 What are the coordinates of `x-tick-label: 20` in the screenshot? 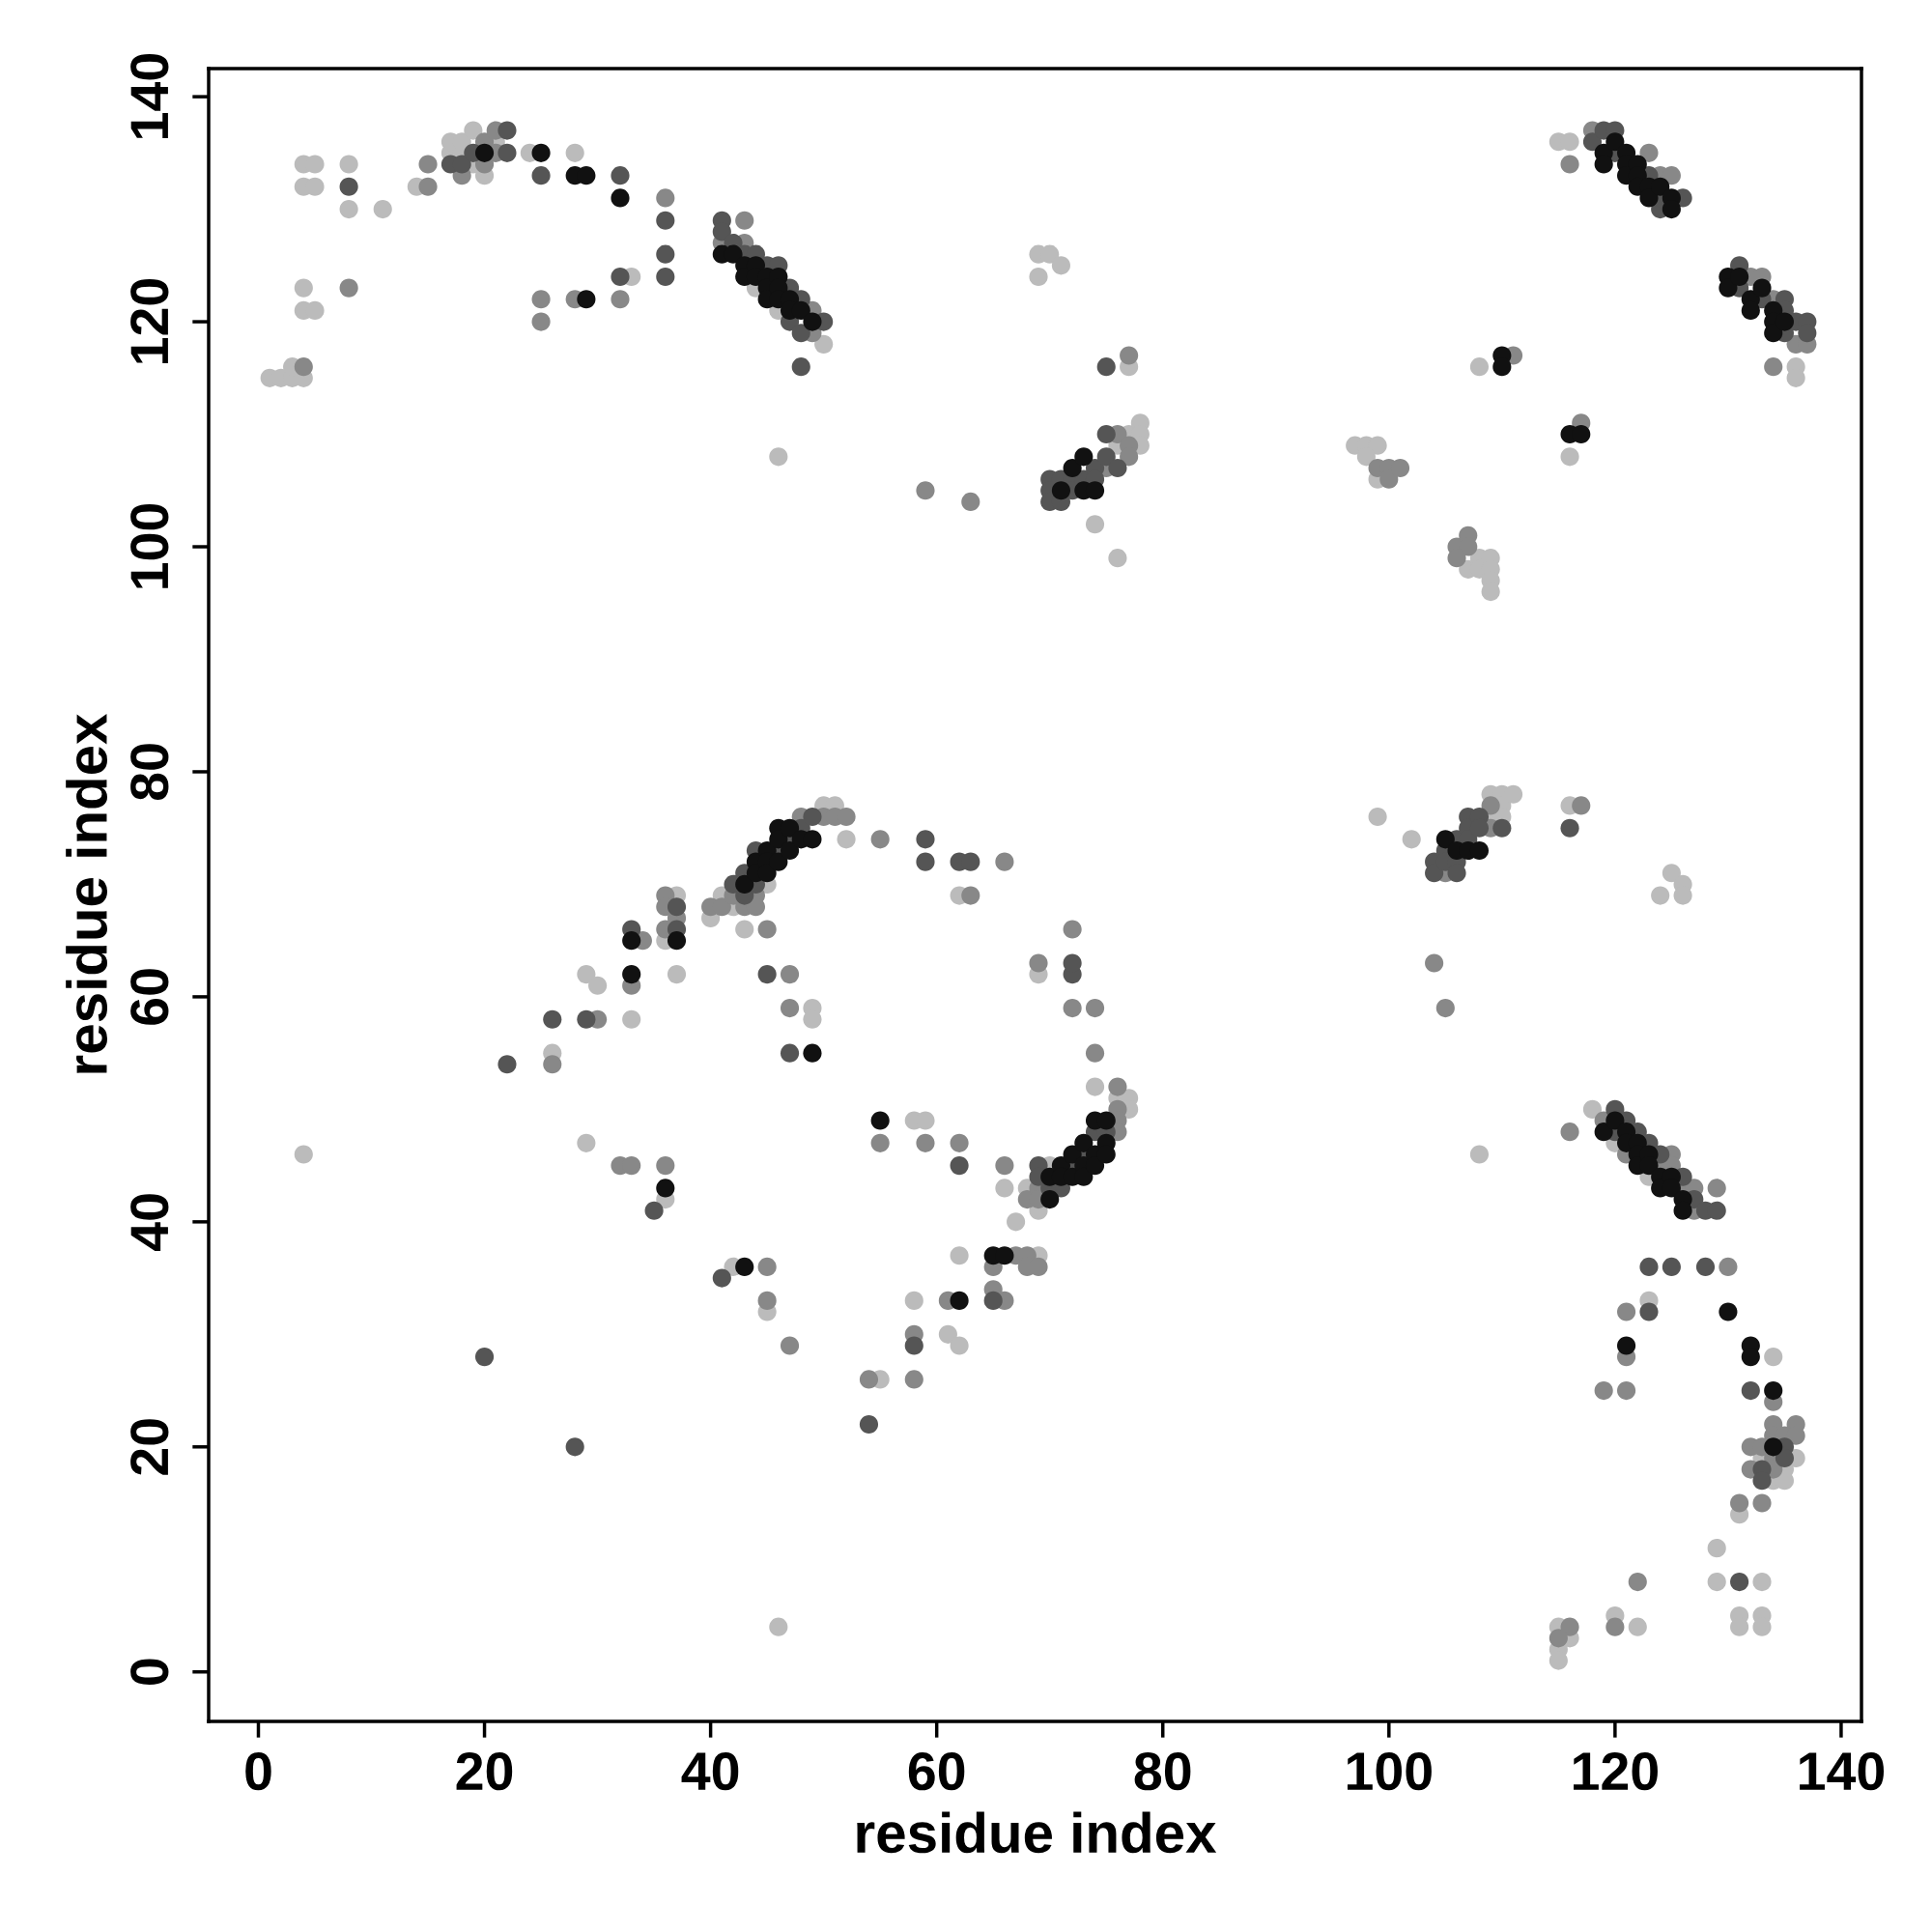 It's located at (484, 1771).